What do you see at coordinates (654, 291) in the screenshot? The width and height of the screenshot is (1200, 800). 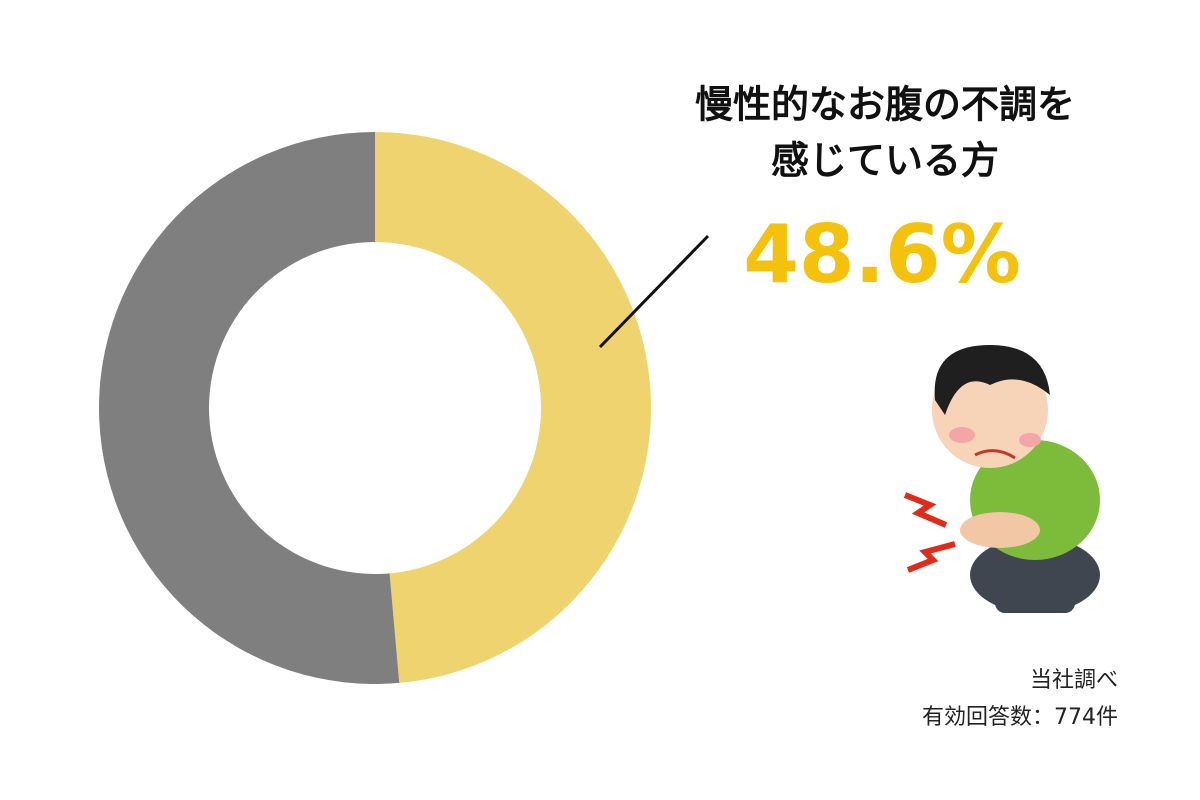 I see `leader-line` at bounding box center [654, 291].